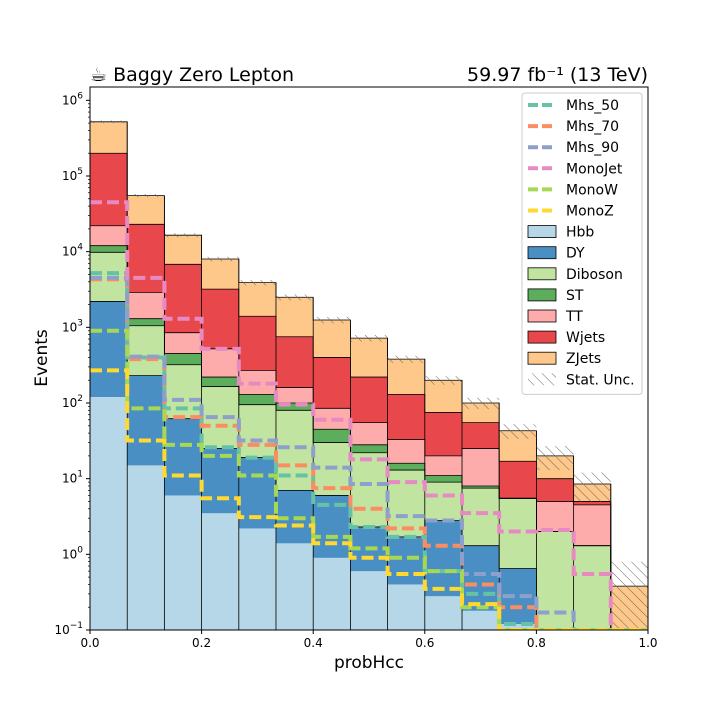  Describe the element at coordinates (72, 175) in the screenshot. I see `y-tick-label: 10⁵` at that location.